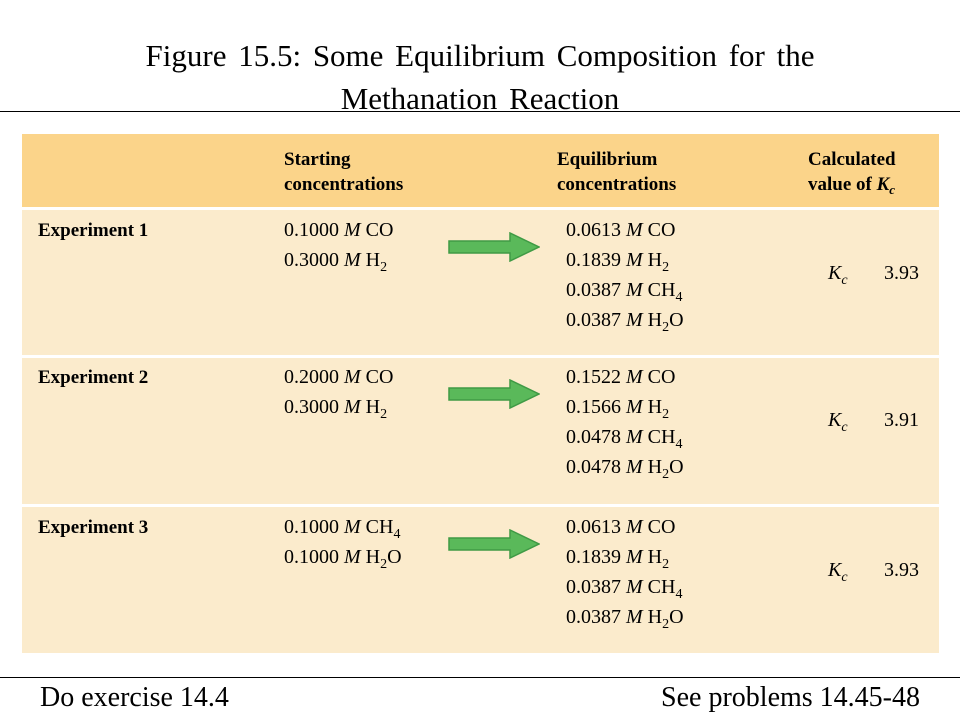 The height and width of the screenshot is (720, 960). What do you see at coordinates (790, 697) in the screenshot?
I see `footer-problems-note: See problems 14.45-48` at bounding box center [790, 697].